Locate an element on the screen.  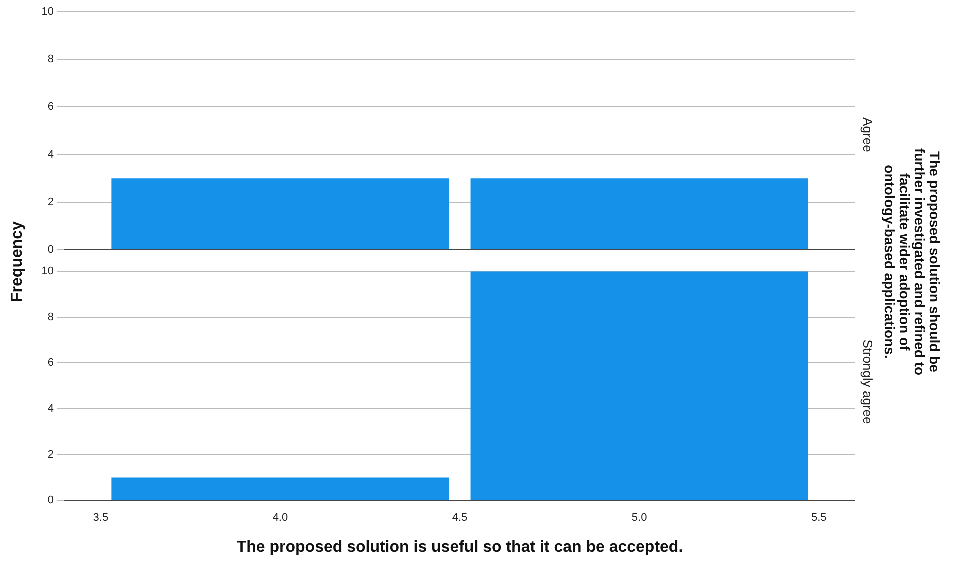
x-tick-label: 5.5 is located at coordinates (819, 518).